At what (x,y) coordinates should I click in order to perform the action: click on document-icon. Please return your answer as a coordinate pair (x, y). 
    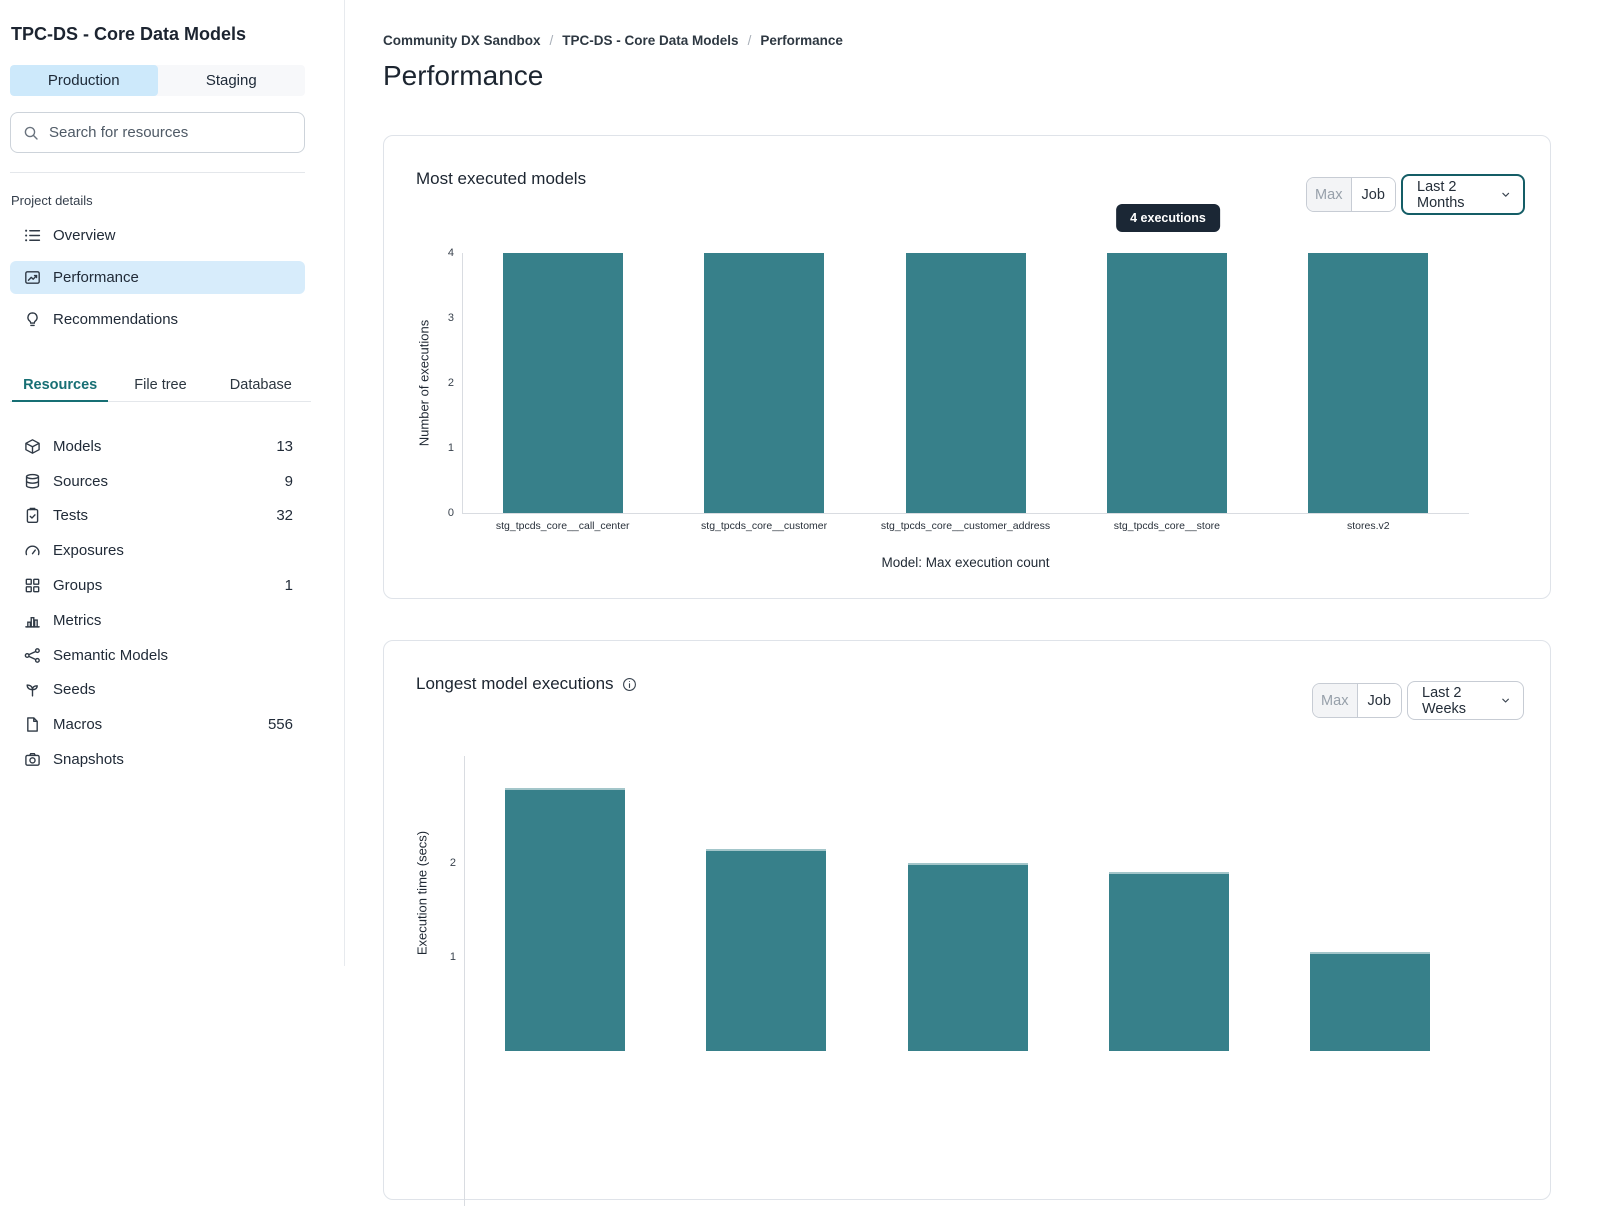
    Looking at the image, I should click on (32, 724).